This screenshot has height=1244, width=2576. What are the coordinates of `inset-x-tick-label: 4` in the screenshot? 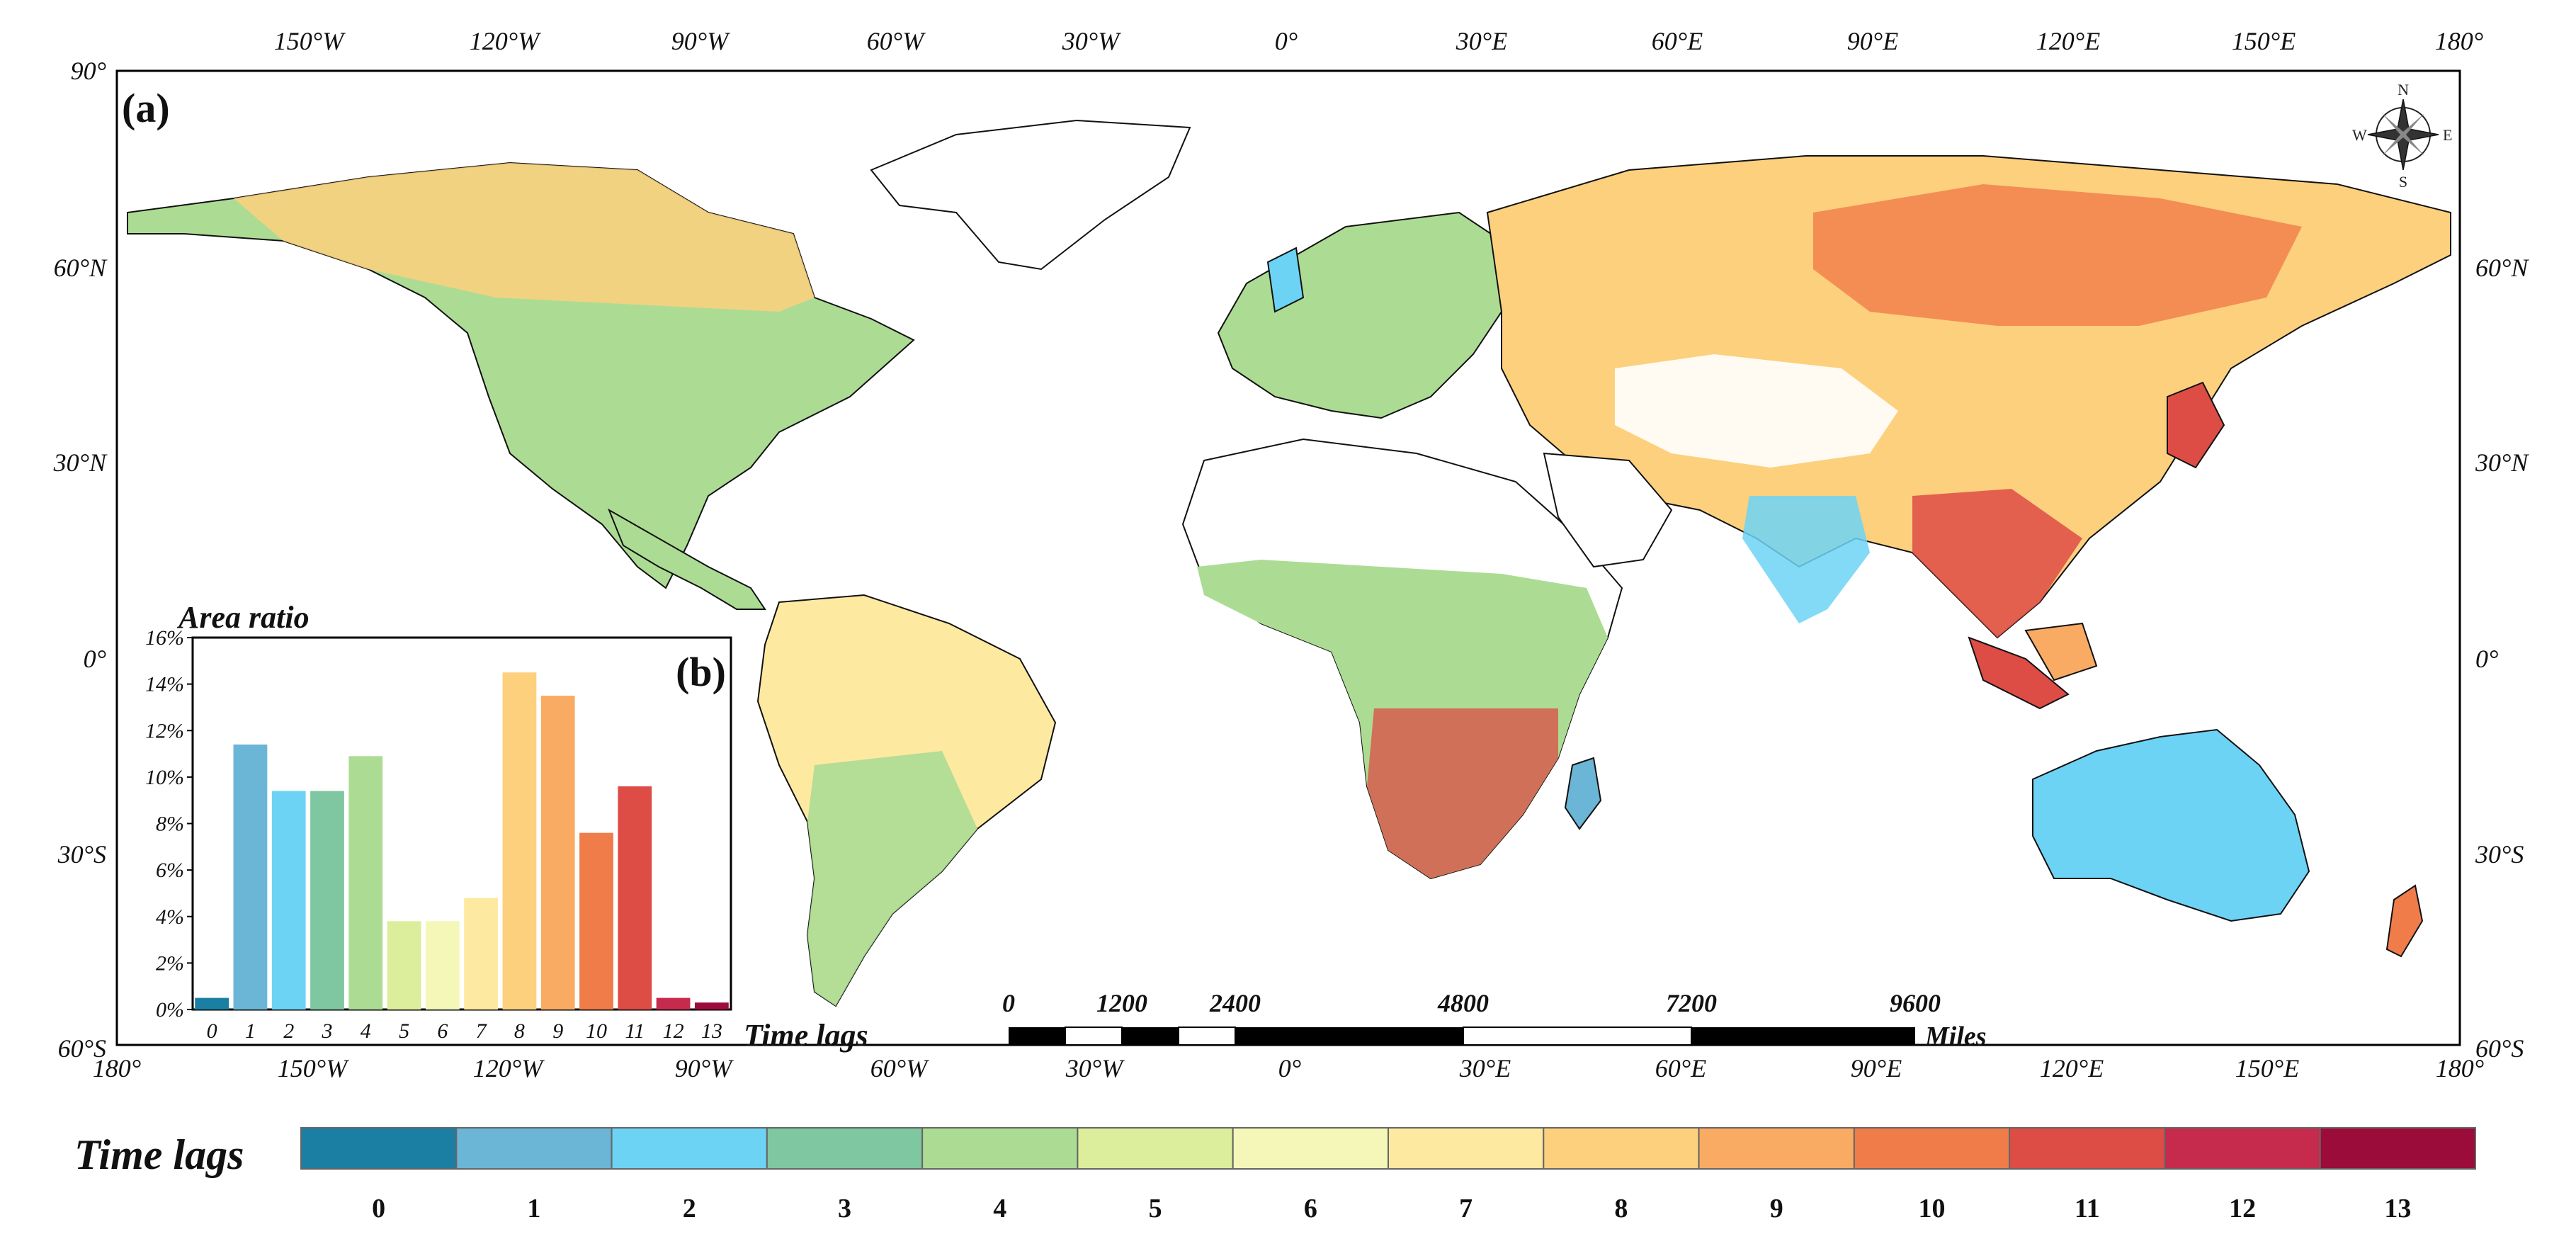 It's located at (366, 1031).